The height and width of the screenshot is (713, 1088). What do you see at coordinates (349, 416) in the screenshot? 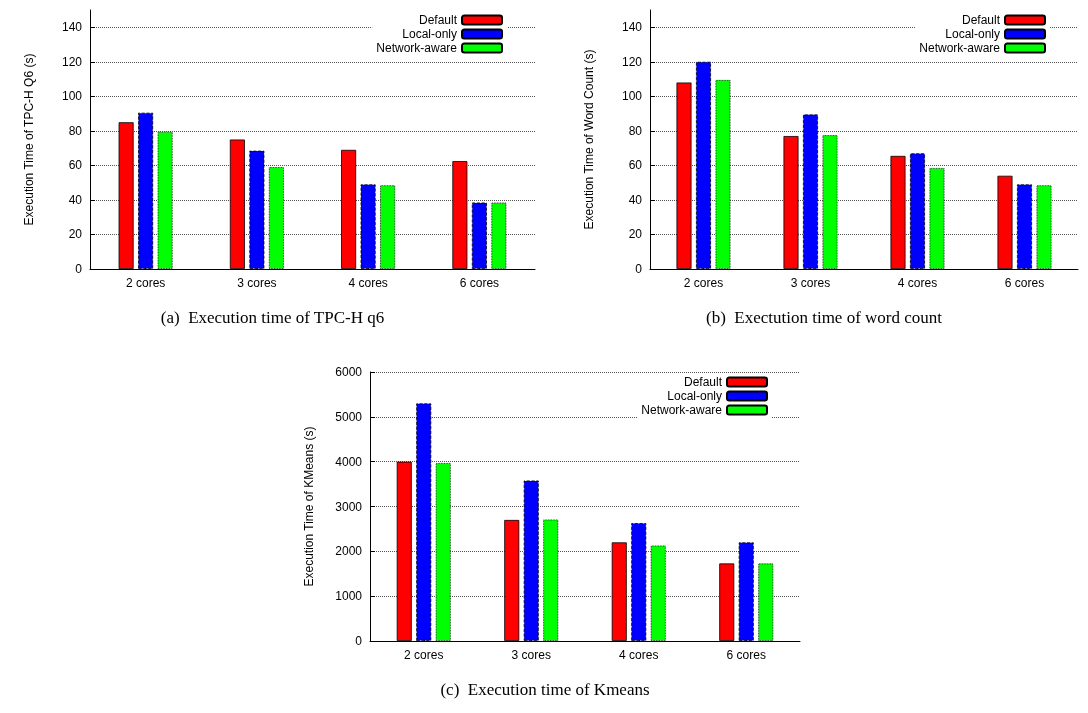
I see `y-tick-label: 5000` at bounding box center [349, 416].